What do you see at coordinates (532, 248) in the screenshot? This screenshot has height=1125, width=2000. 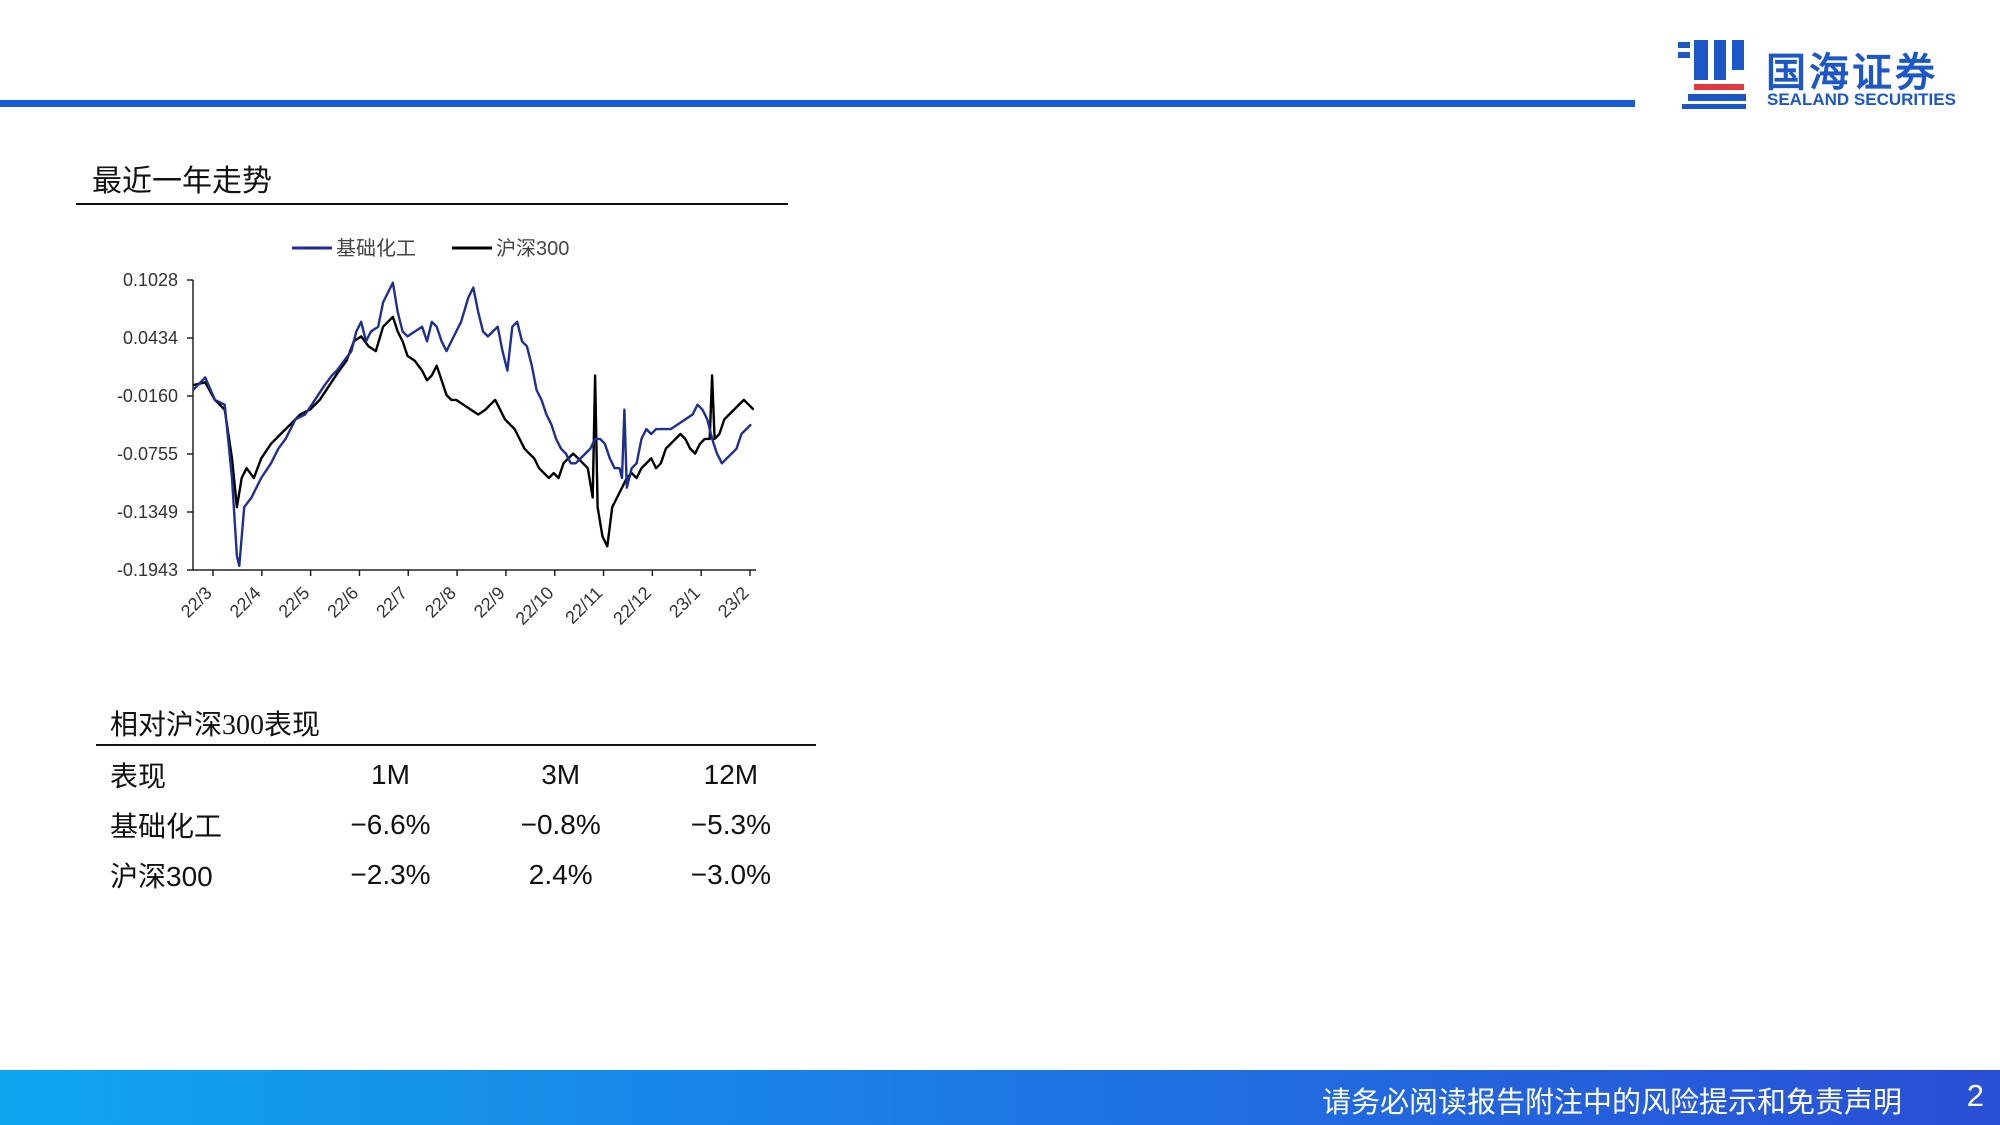 I see `legend-label: 沪深300` at bounding box center [532, 248].